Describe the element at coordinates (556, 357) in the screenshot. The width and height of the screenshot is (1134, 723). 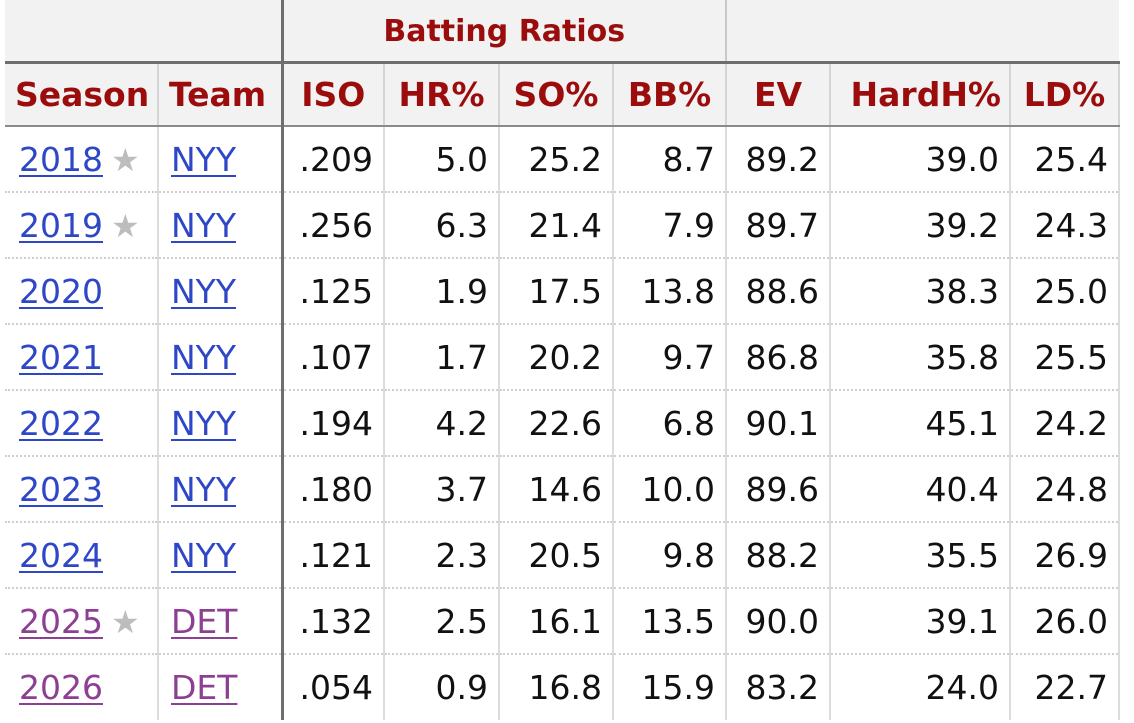
I see `so-pct-cell: 20.2` at that location.